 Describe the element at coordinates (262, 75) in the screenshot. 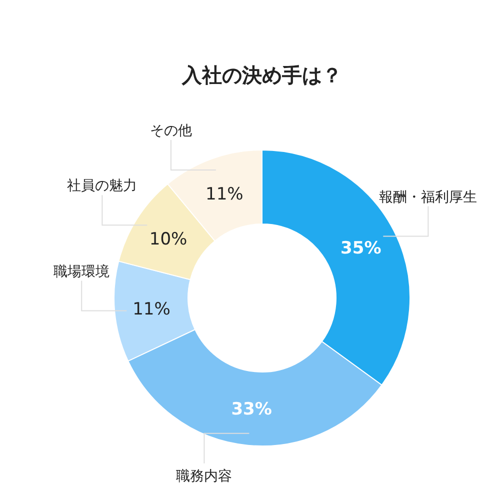

I see `title: 入社の決め手は？` at that location.